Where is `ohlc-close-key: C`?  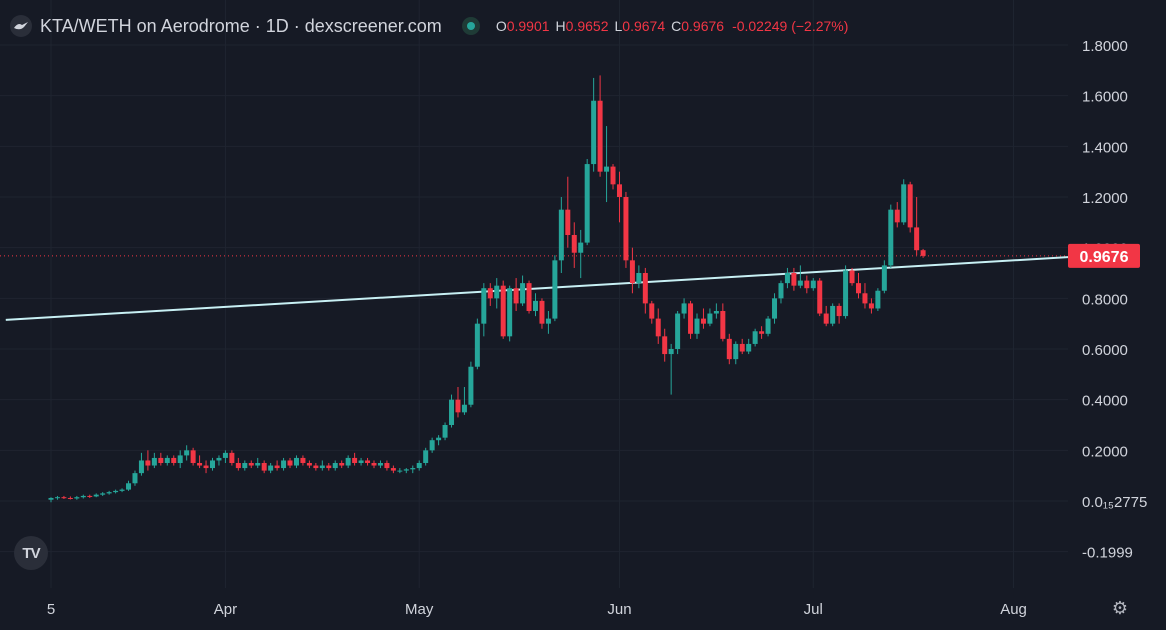
ohlc-close-key: C is located at coordinates (676, 26).